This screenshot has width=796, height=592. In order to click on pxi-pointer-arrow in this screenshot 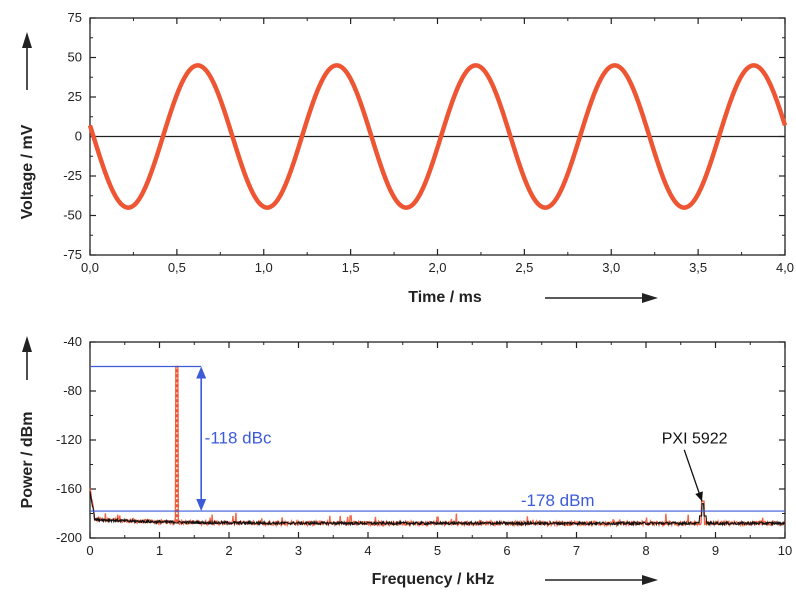, I will do `click(693, 475)`.